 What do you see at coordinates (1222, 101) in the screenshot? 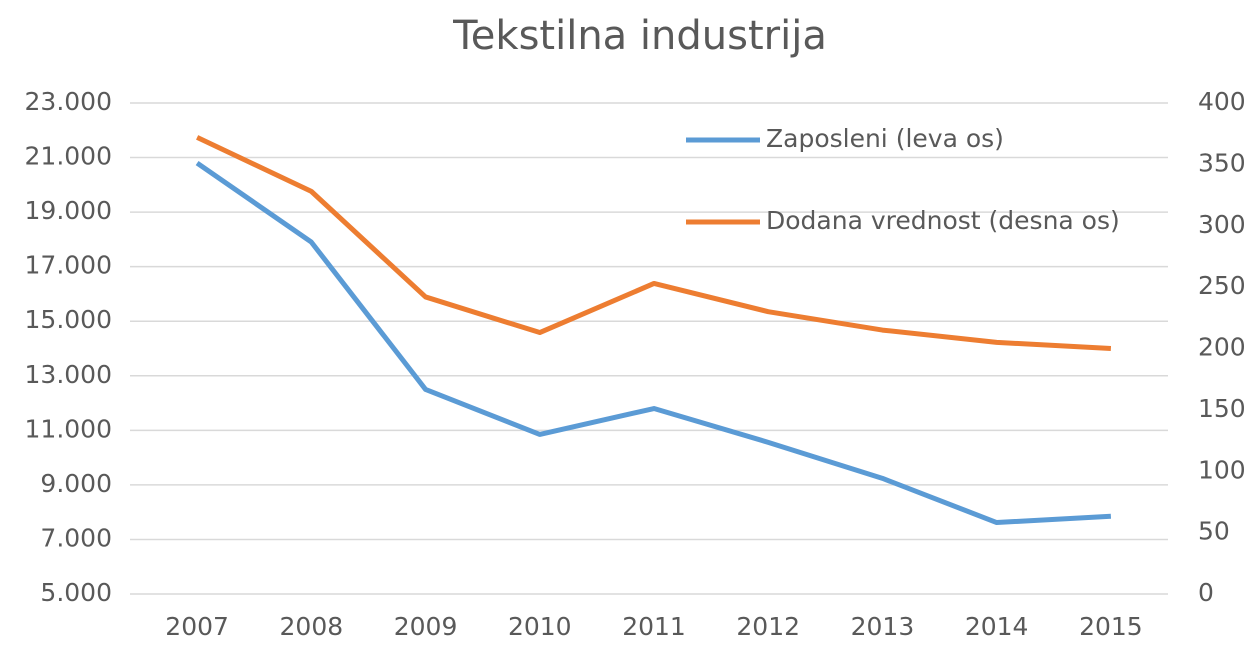
I see `y2-tick-label: 400` at bounding box center [1222, 101].